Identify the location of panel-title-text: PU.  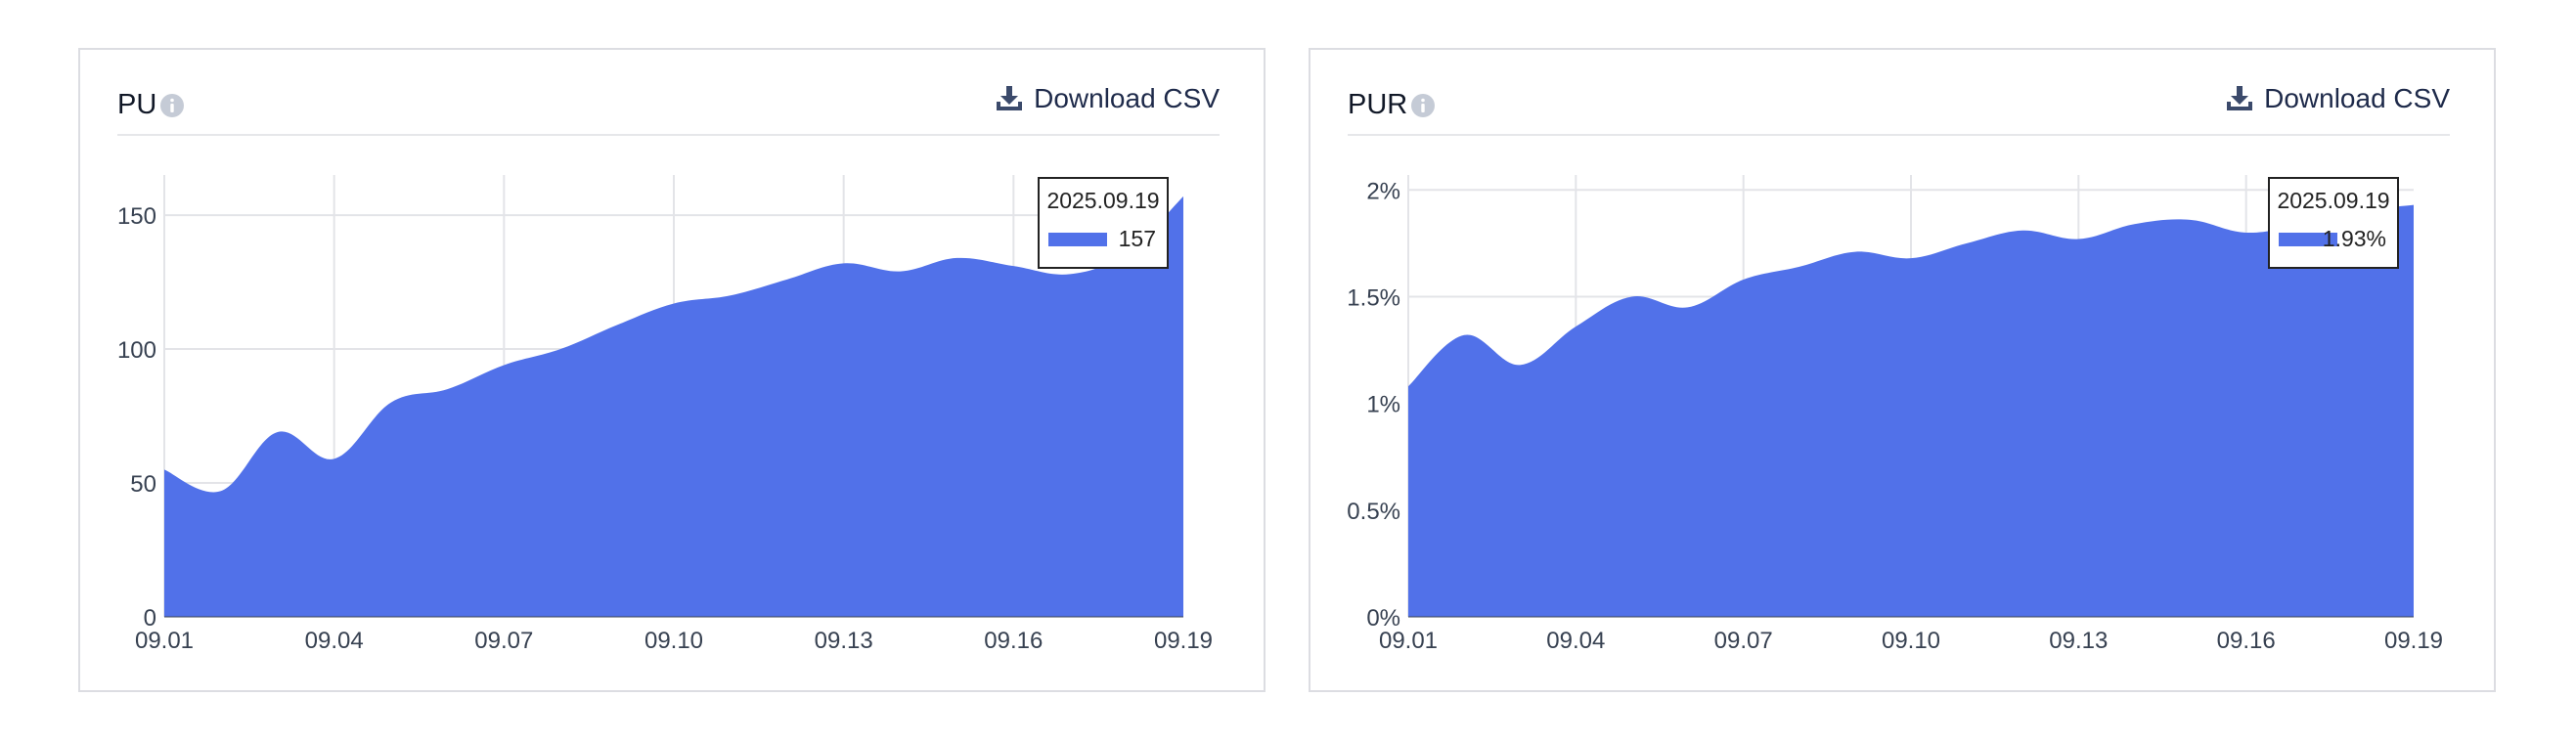
(137, 105).